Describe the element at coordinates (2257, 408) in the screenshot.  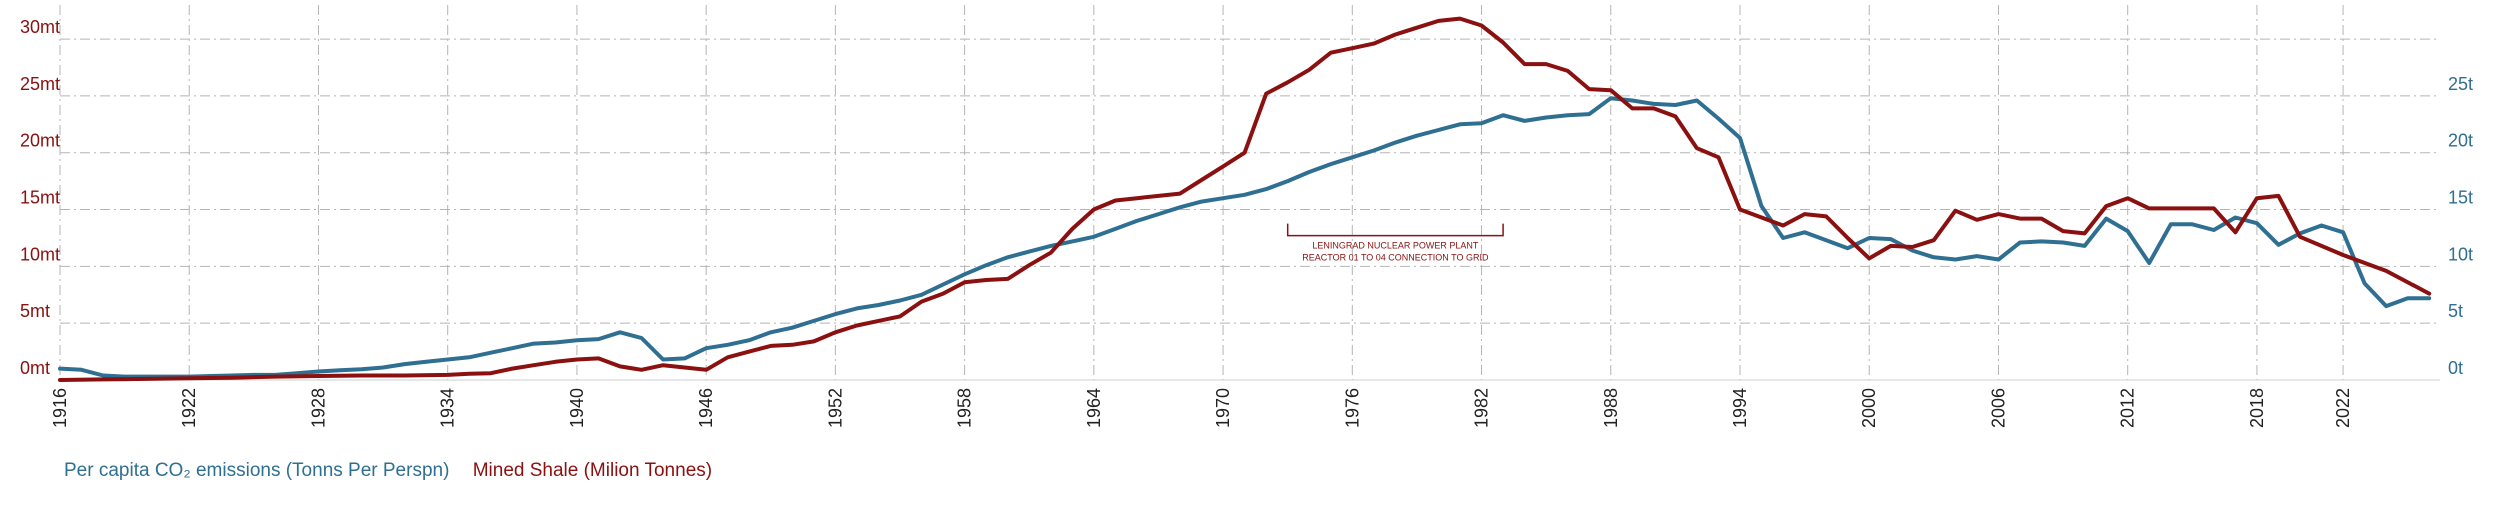
I see `x-tick-label: 2018` at that location.